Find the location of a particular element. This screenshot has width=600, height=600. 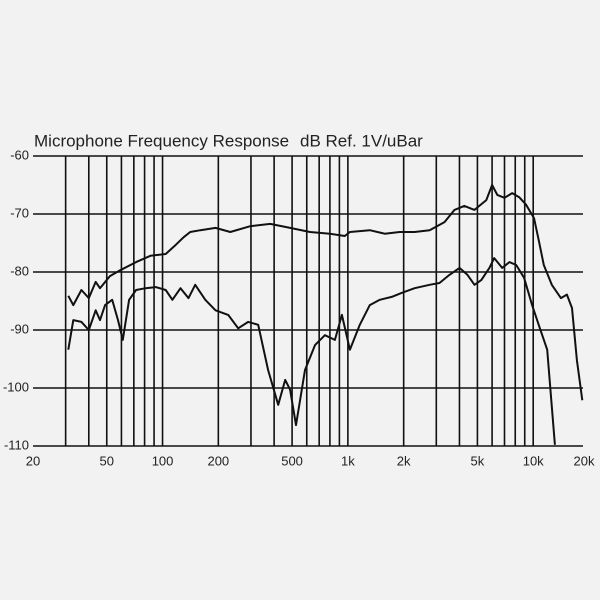

y-tick-label: -80 is located at coordinates (19, 270).